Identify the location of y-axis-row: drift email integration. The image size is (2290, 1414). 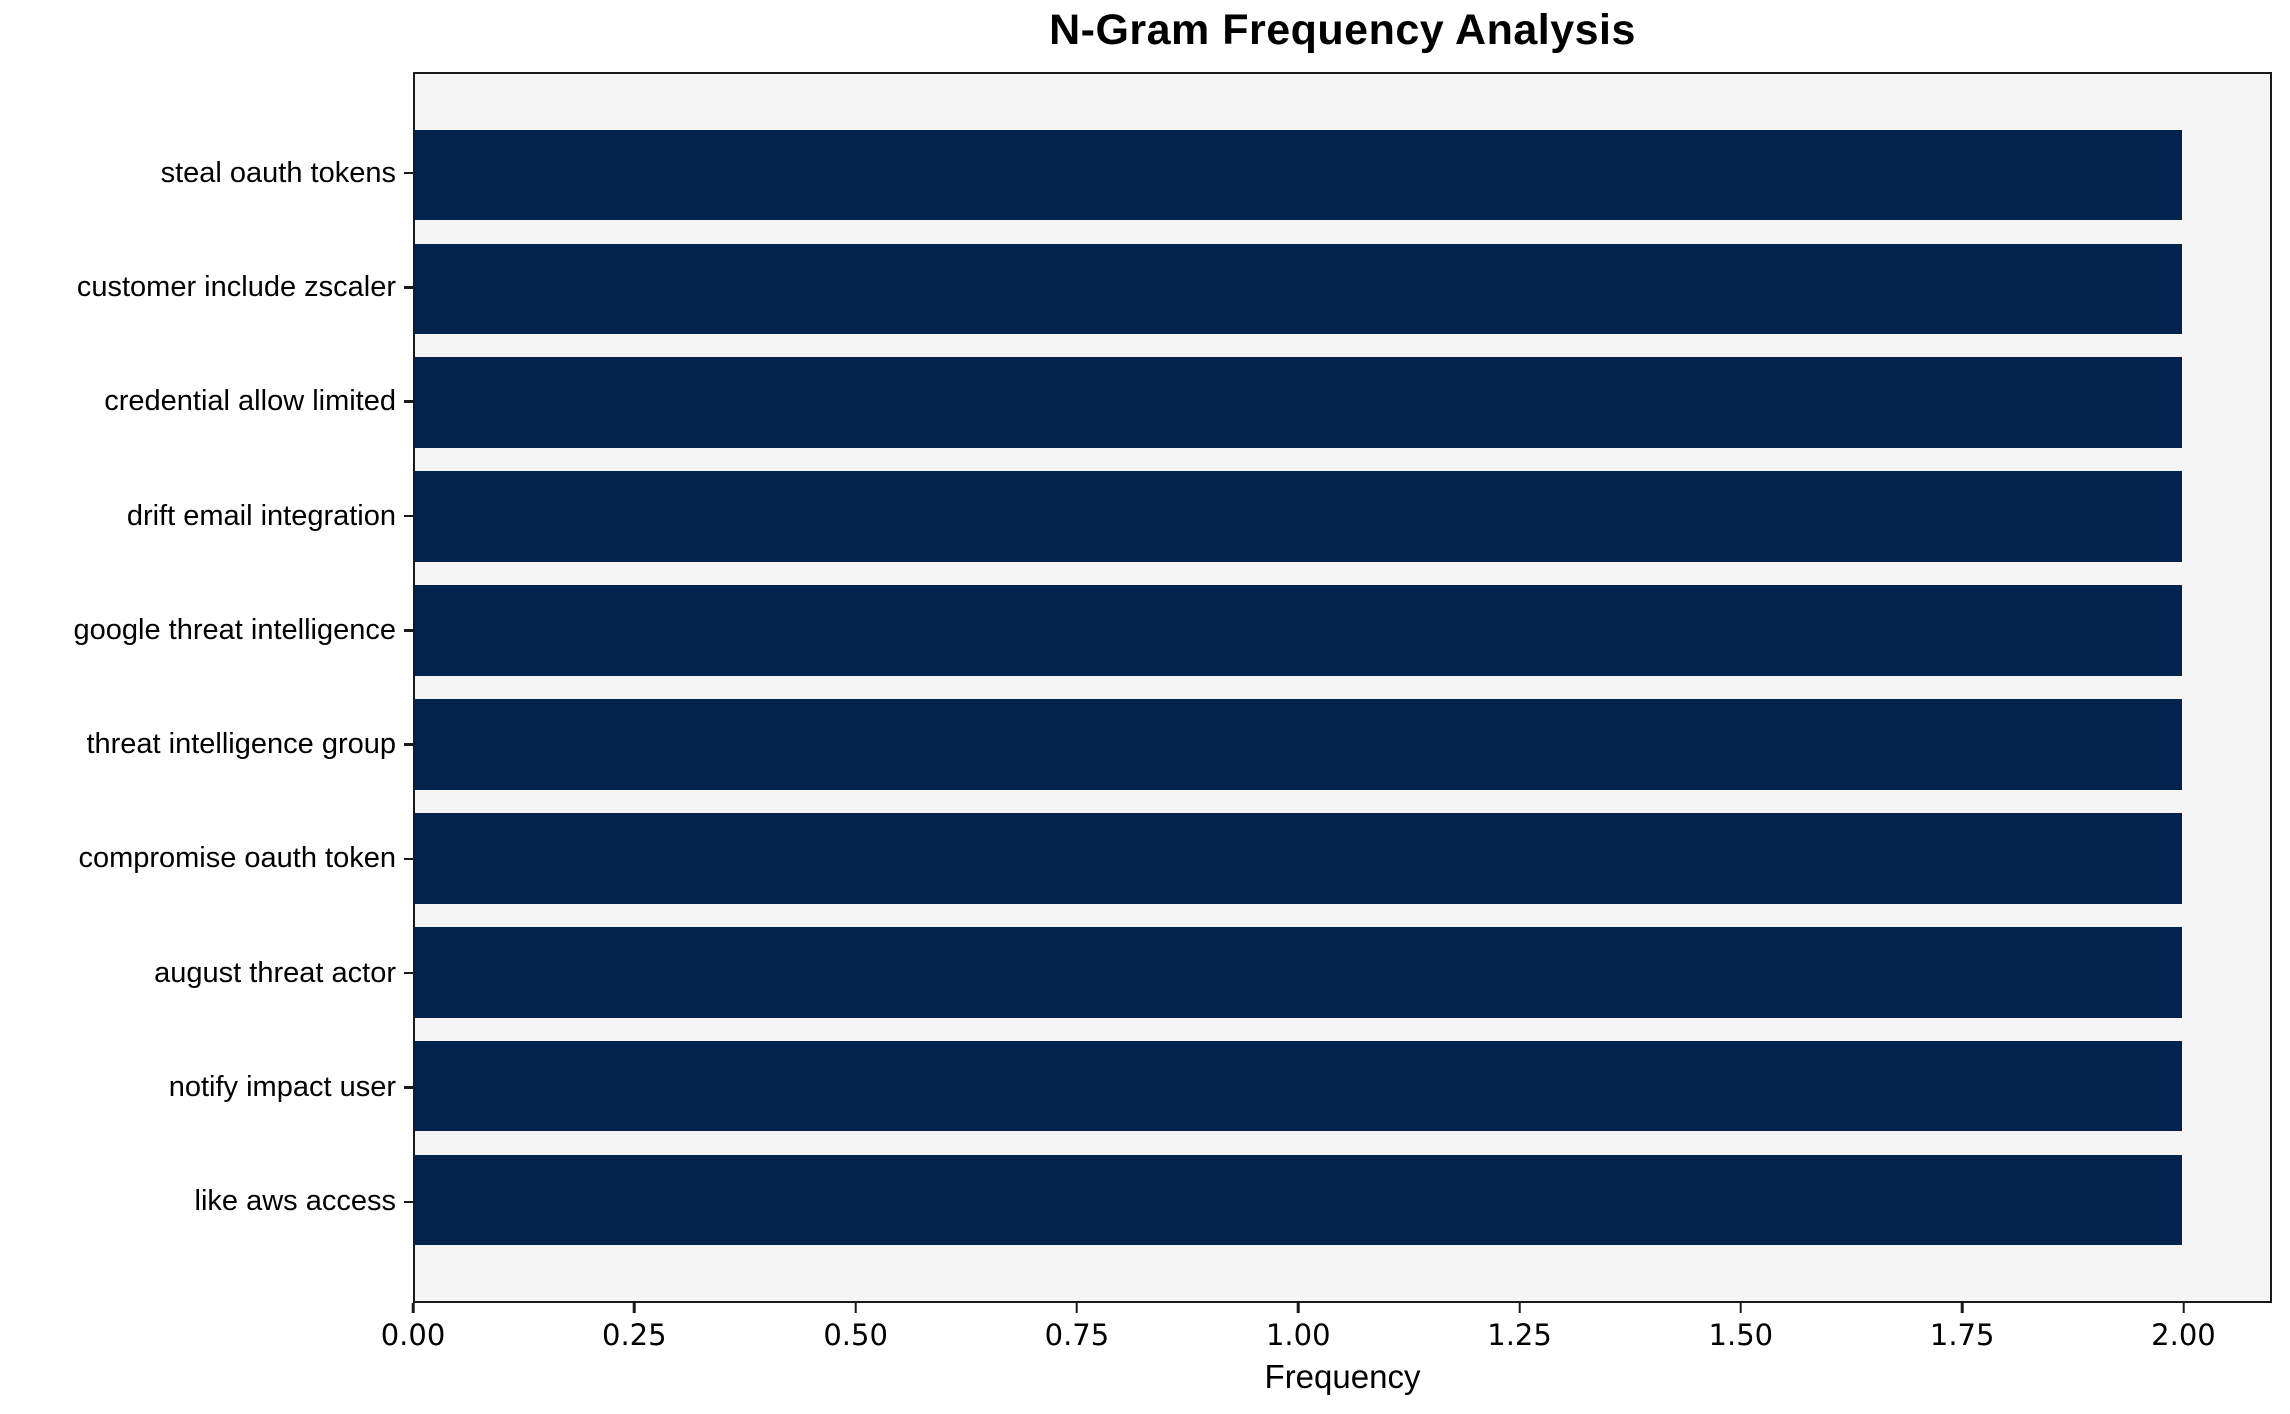
(206, 516).